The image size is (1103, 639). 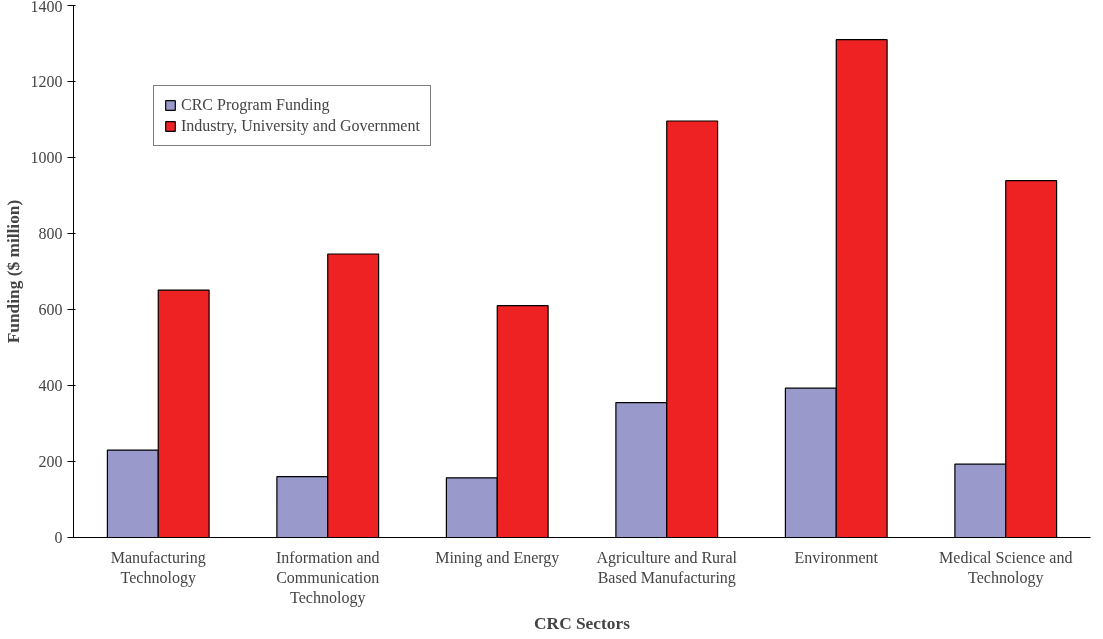 What do you see at coordinates (50, 233) in the screenshot?
I see `y-tick-label: 800` at bounding box center [50, 233].